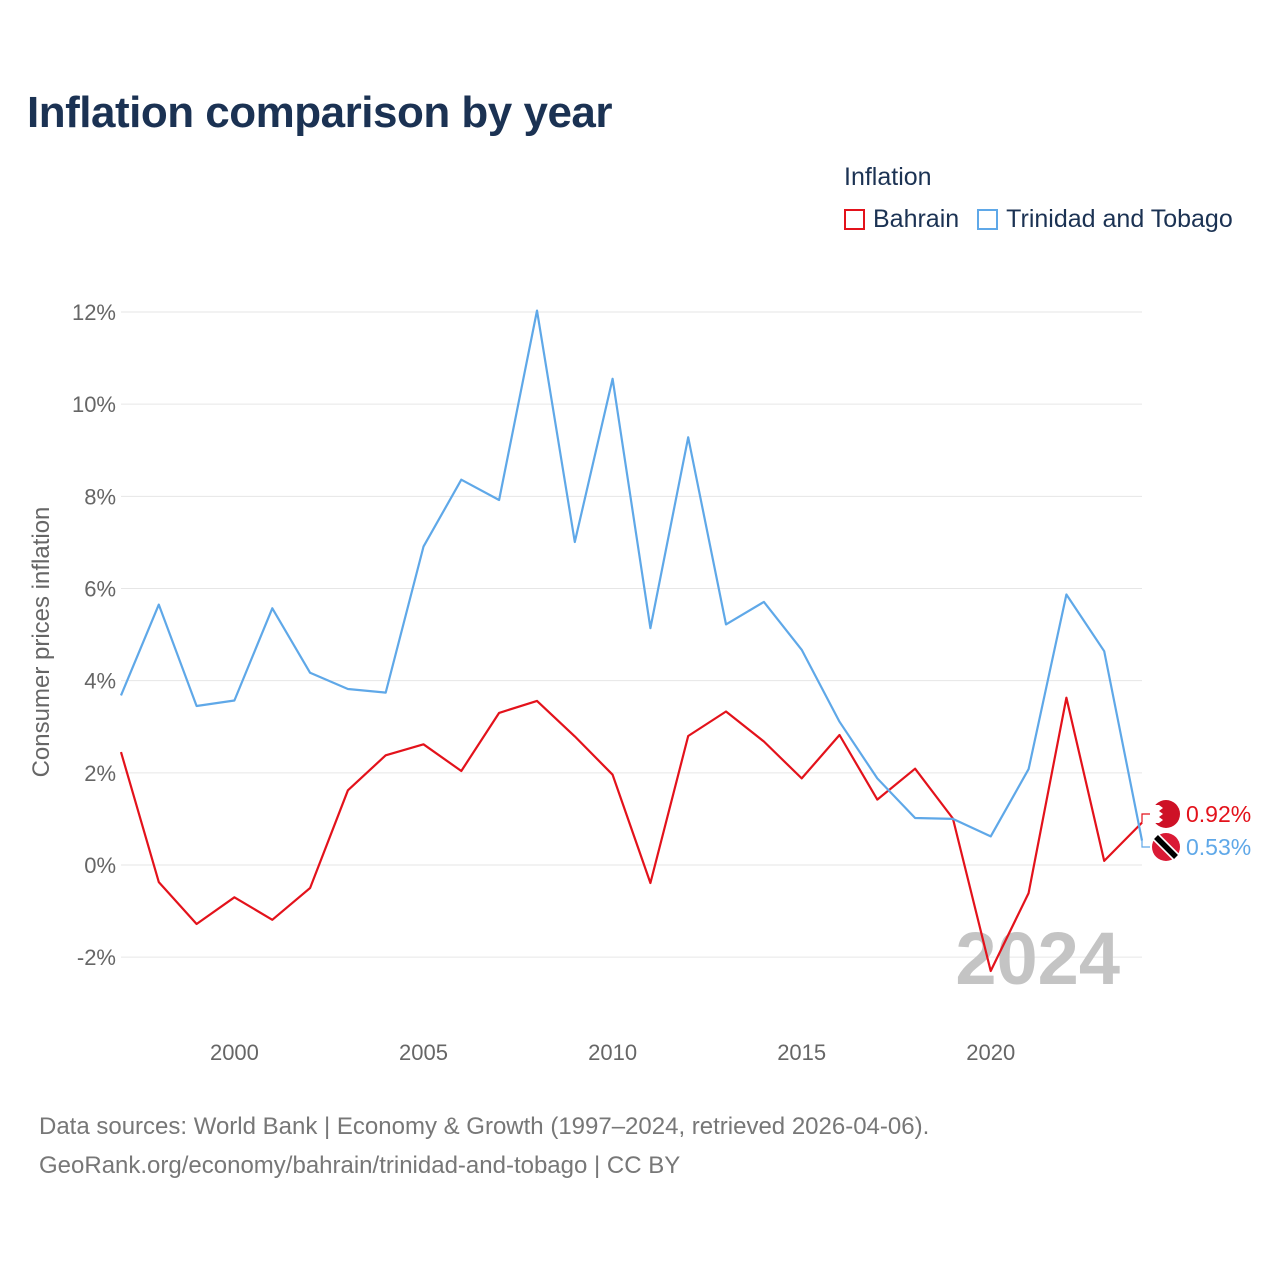 The width and height of the screenshot is (1280, 1280). I want to click on tt-flag-black-stripe, so click(1166, 847).